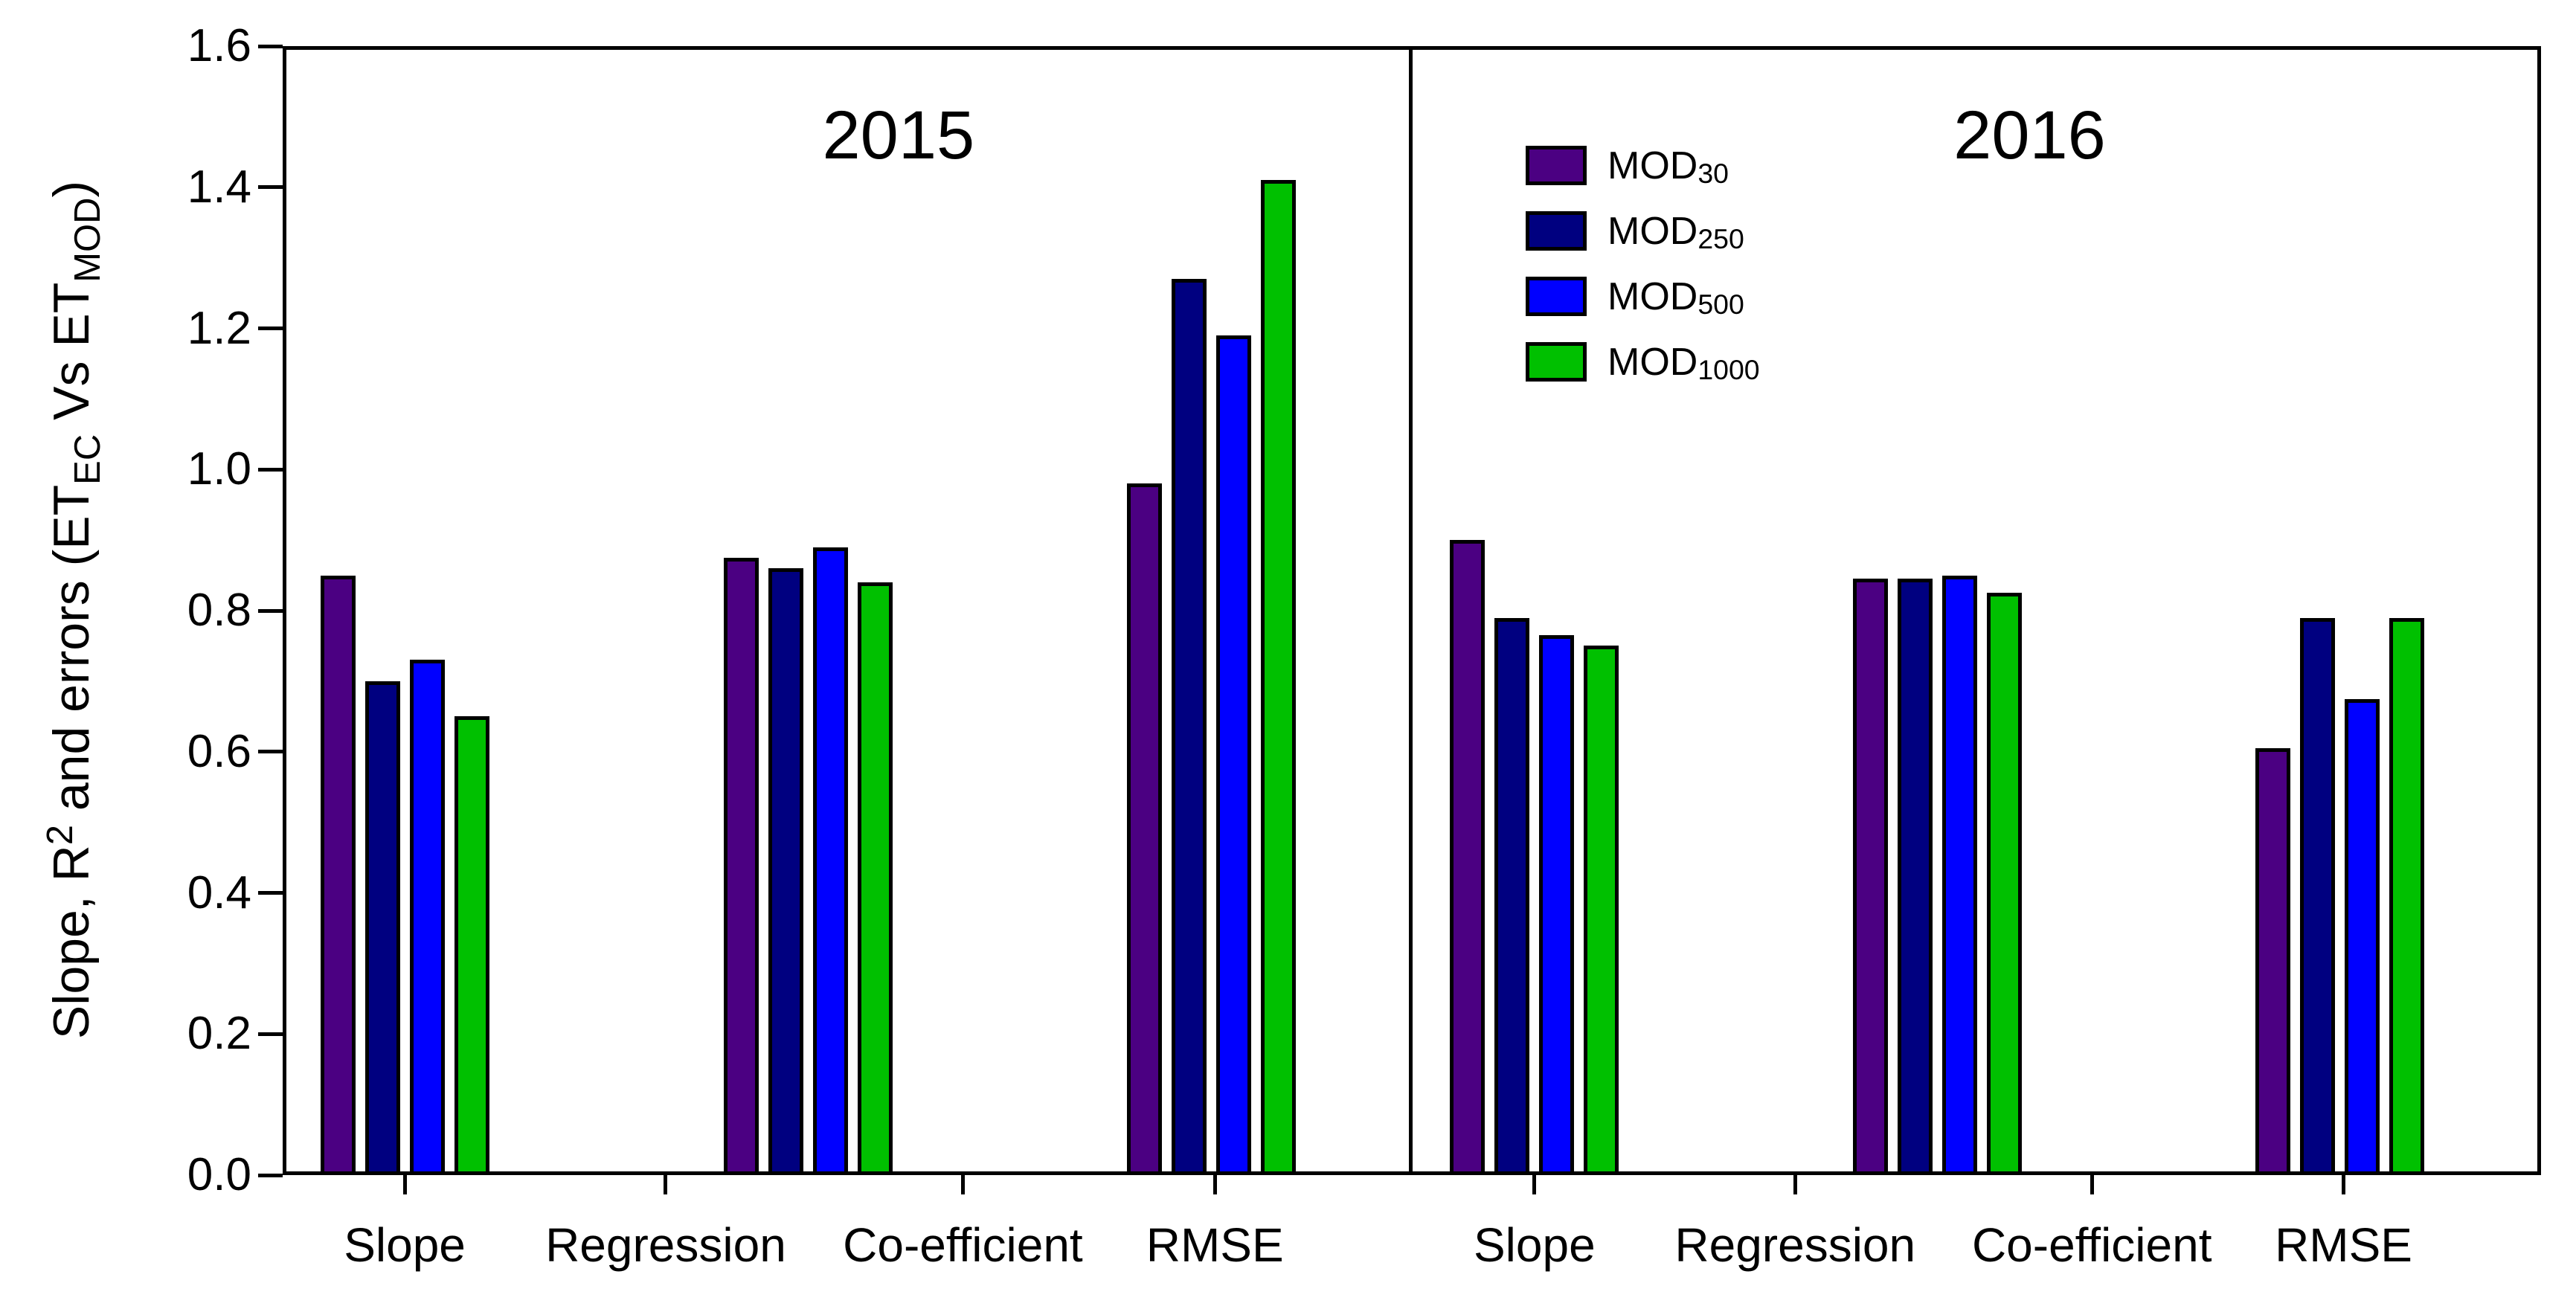 This screenshot has height=1306, width=2576. I want to click on y-tick-label: 1.4, so click(219, 187).